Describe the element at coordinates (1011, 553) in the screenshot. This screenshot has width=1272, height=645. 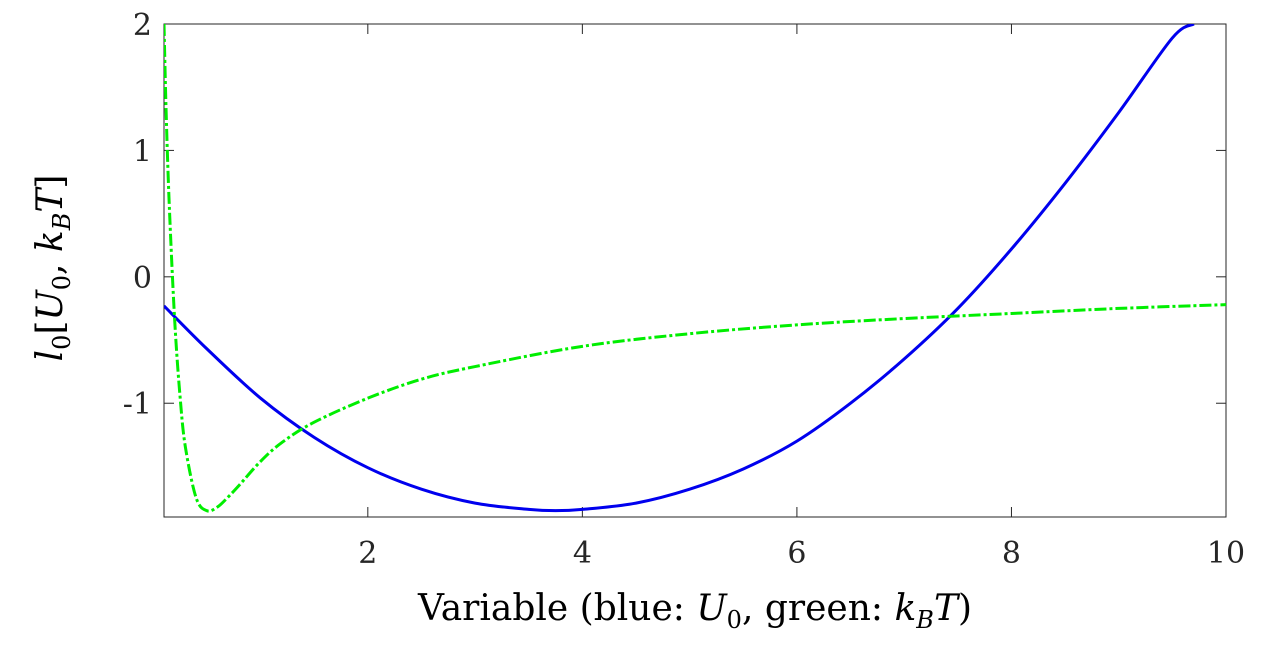
I see `x-tick-label: 8` at that location.